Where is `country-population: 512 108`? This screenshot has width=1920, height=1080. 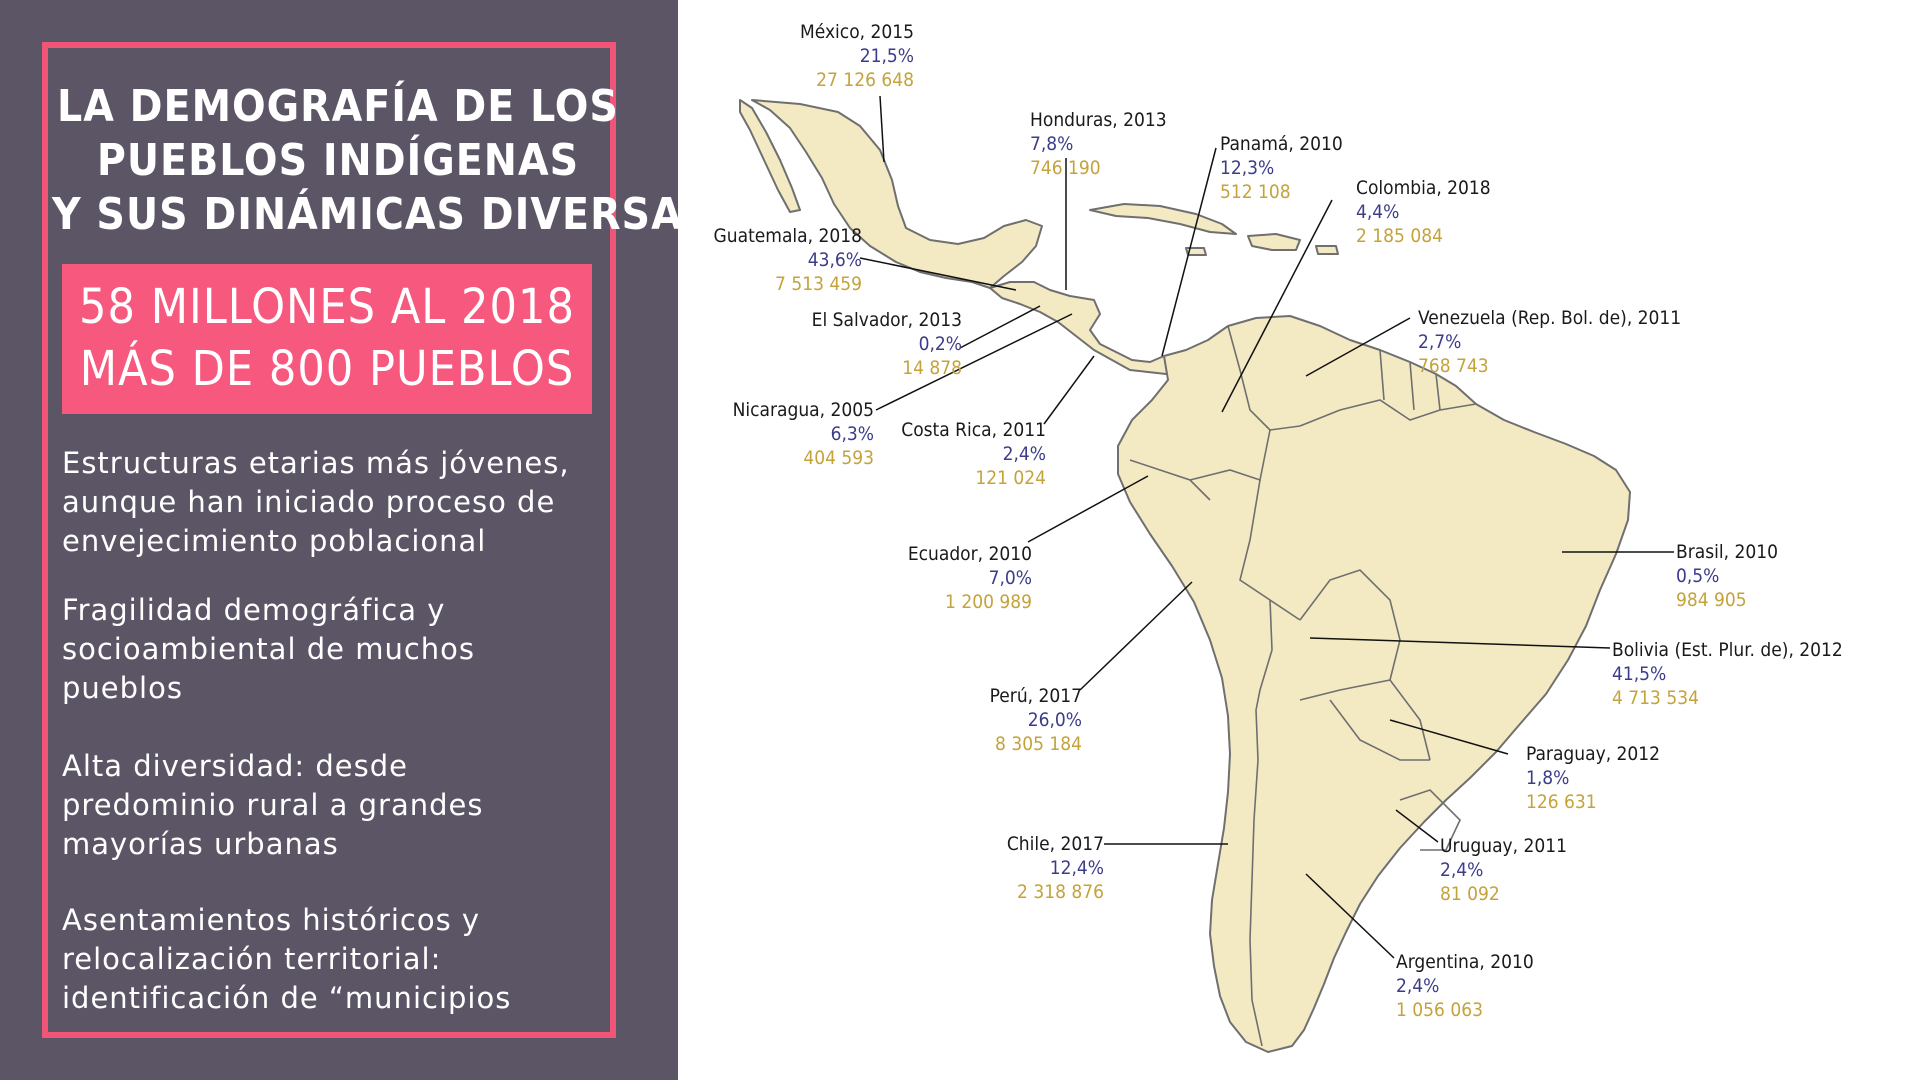 country-population: 512 108 is located at coordinates (1255, 192).